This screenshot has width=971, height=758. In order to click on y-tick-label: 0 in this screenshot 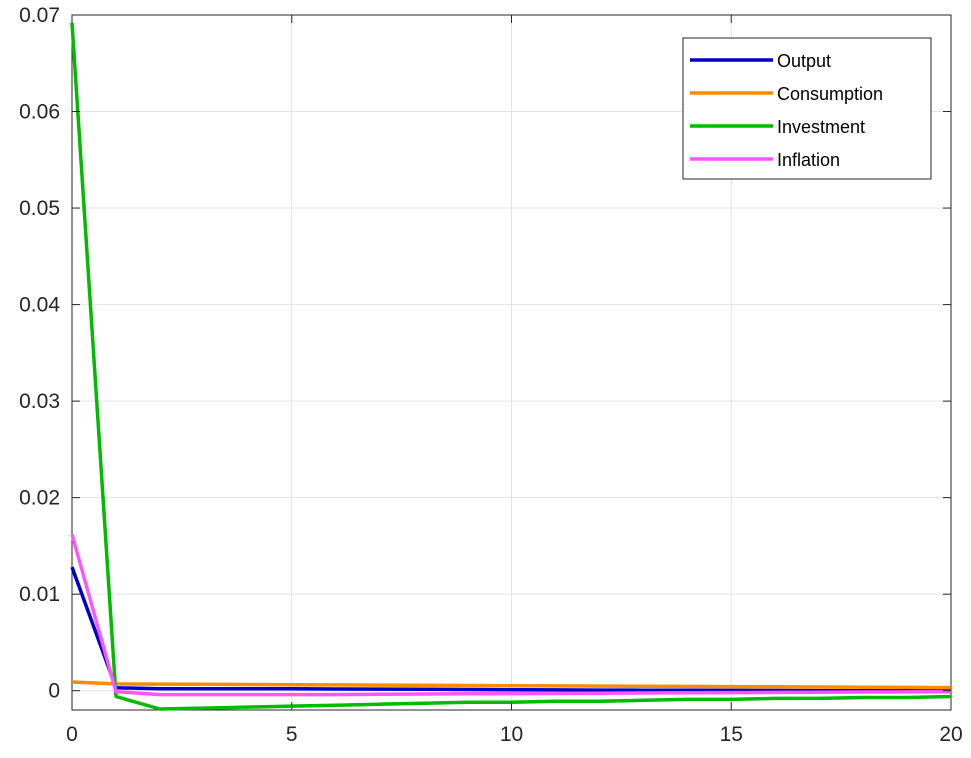, I will do `click(54, 691)`.